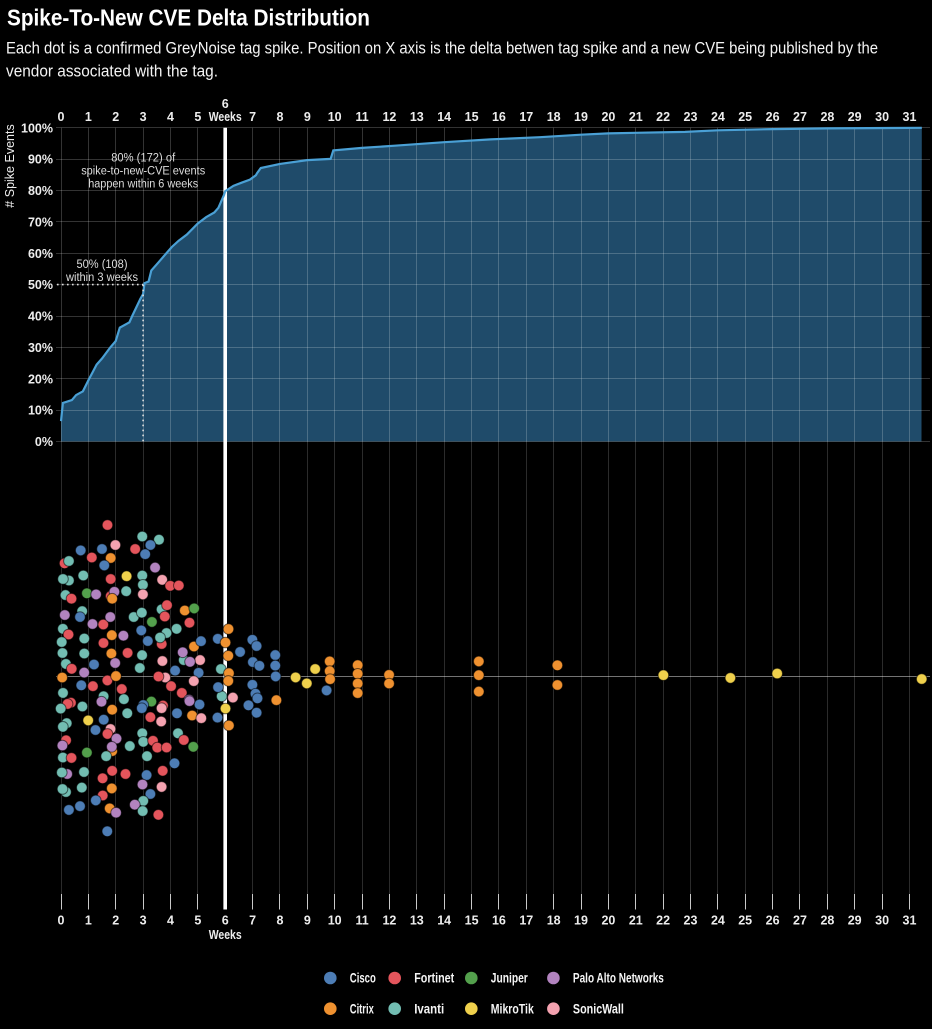 The image size is (932, 1029). What do you see at coordinates (40, 285) in the screenshot?
I see `svg-text: 50%` at bounding box center [40, 285].